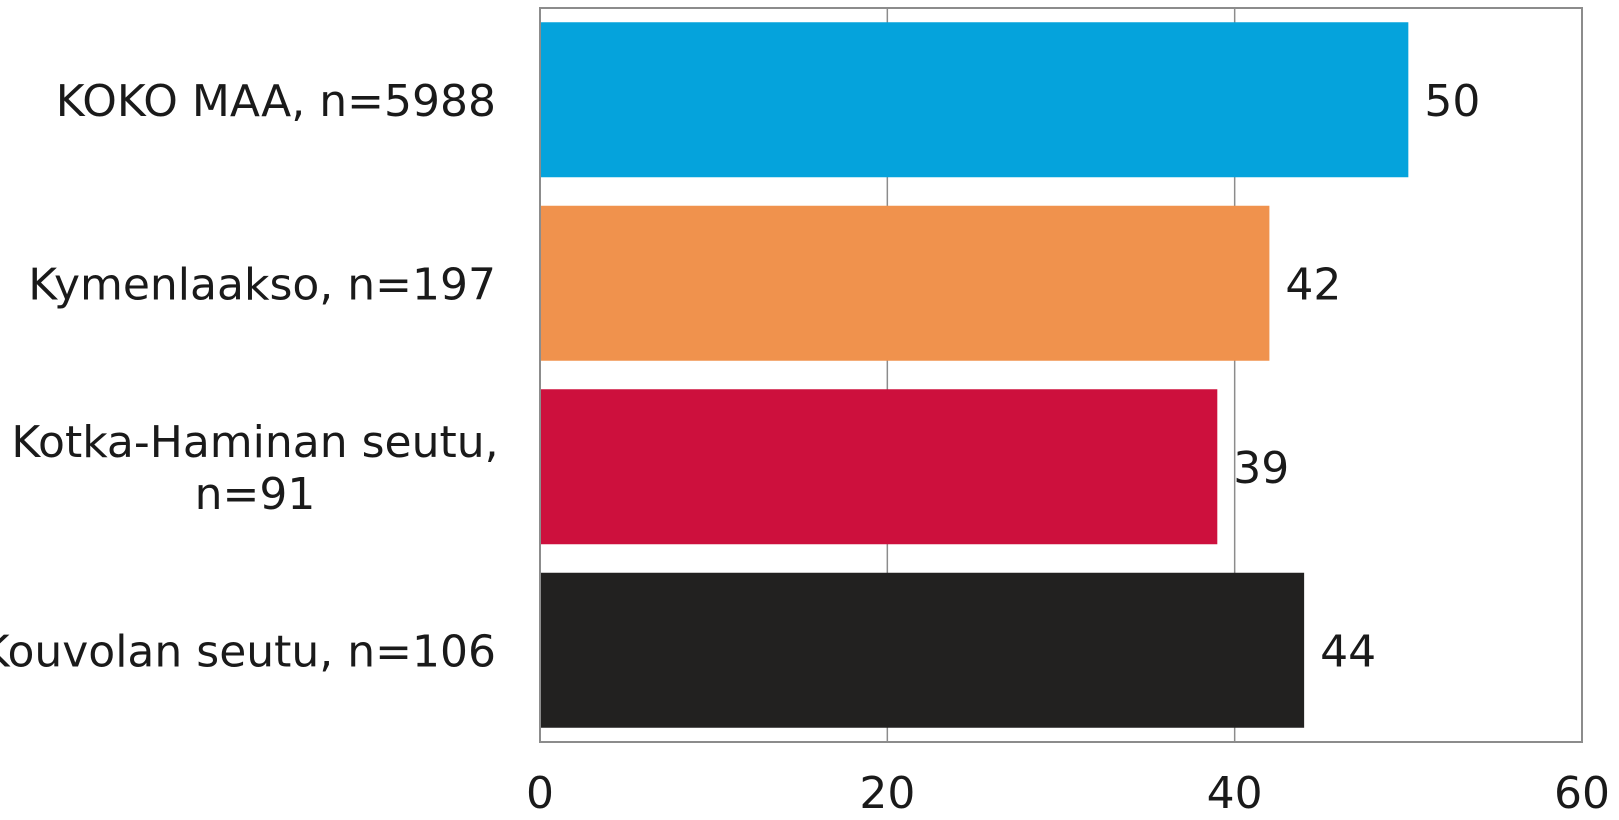  I want to click on data-label-3: 39, so click(1261, 468).